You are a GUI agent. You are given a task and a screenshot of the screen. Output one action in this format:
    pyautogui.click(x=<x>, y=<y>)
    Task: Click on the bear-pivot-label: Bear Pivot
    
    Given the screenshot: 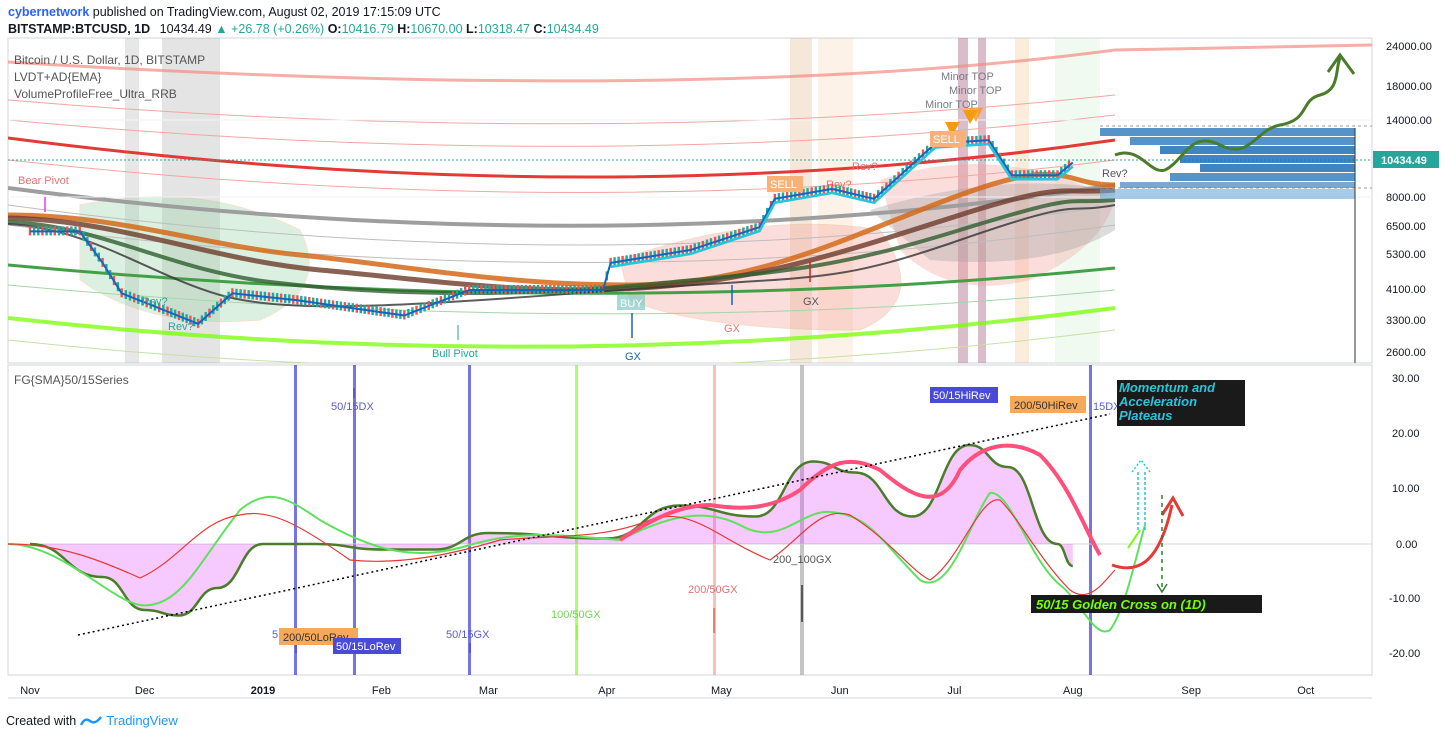 What is the action you would take?
    pyautogui.click(x=43, y=181)
    